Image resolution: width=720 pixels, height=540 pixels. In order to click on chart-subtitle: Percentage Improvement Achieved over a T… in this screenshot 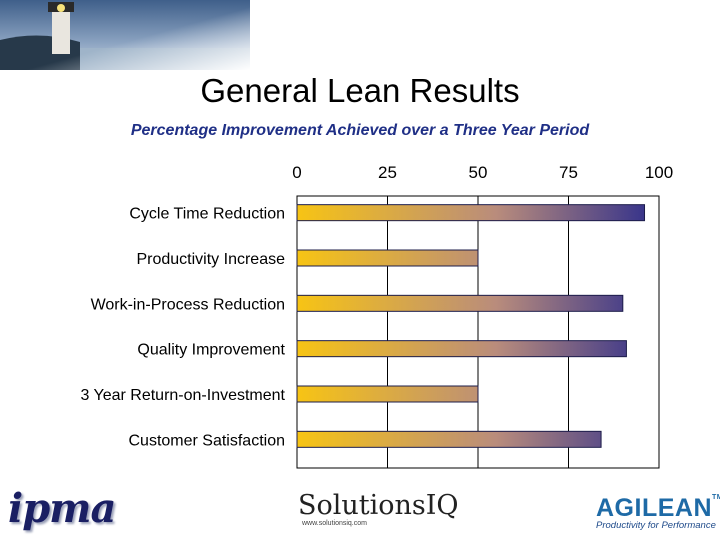, I will do `click(360, 130)`.